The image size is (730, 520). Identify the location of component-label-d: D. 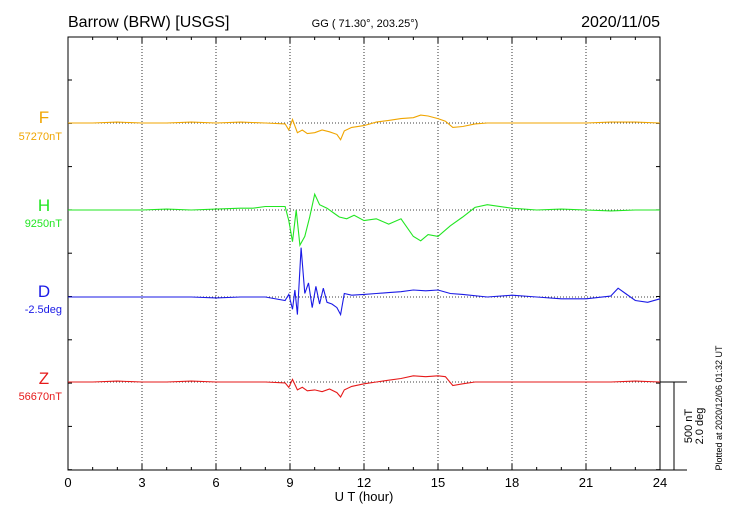
(44, 291).